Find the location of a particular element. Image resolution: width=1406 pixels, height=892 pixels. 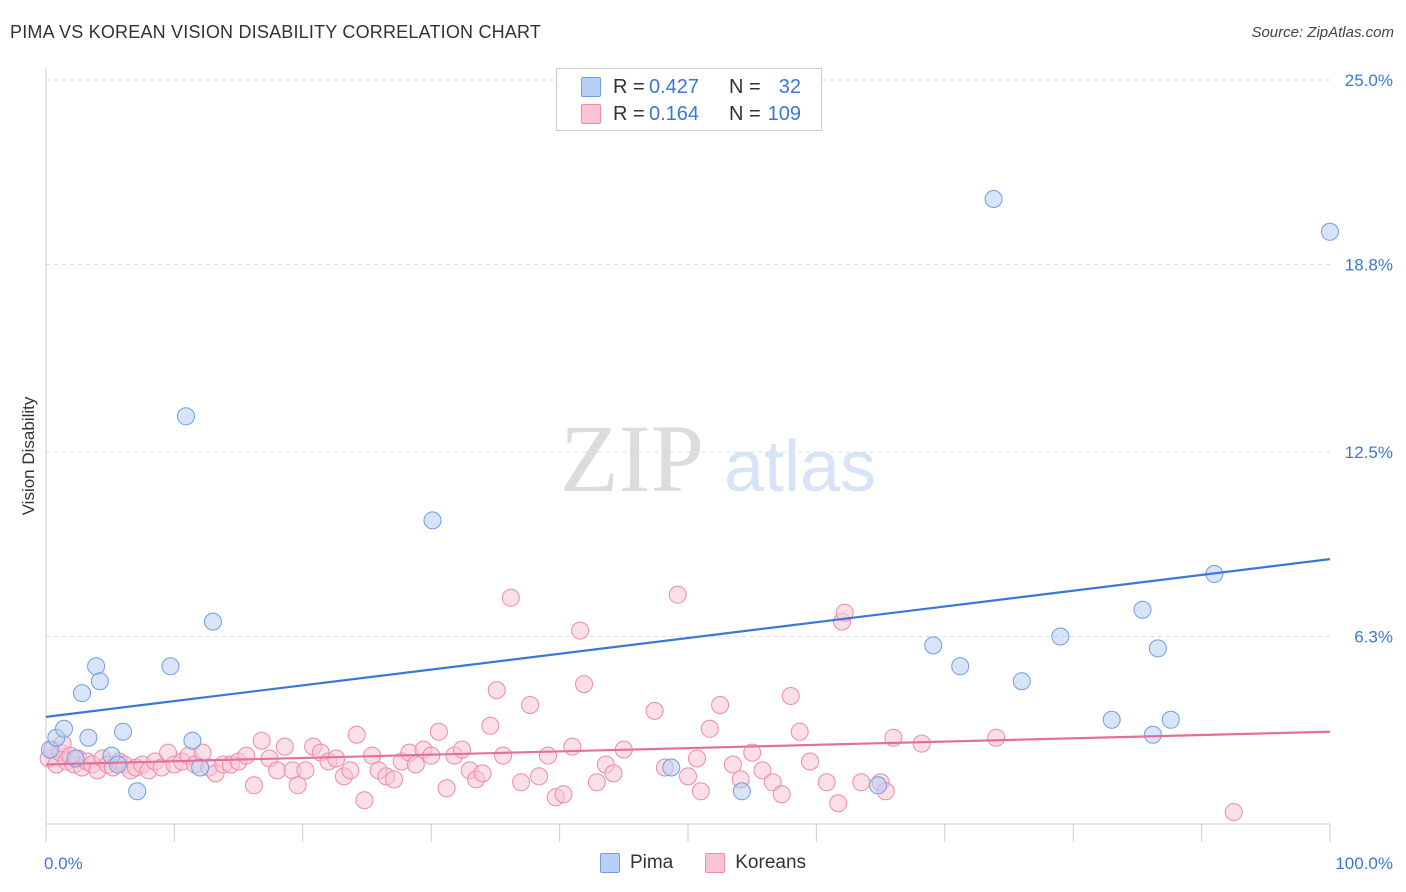

series-legend: Pima Koreans is located at coordinates (703, 863).